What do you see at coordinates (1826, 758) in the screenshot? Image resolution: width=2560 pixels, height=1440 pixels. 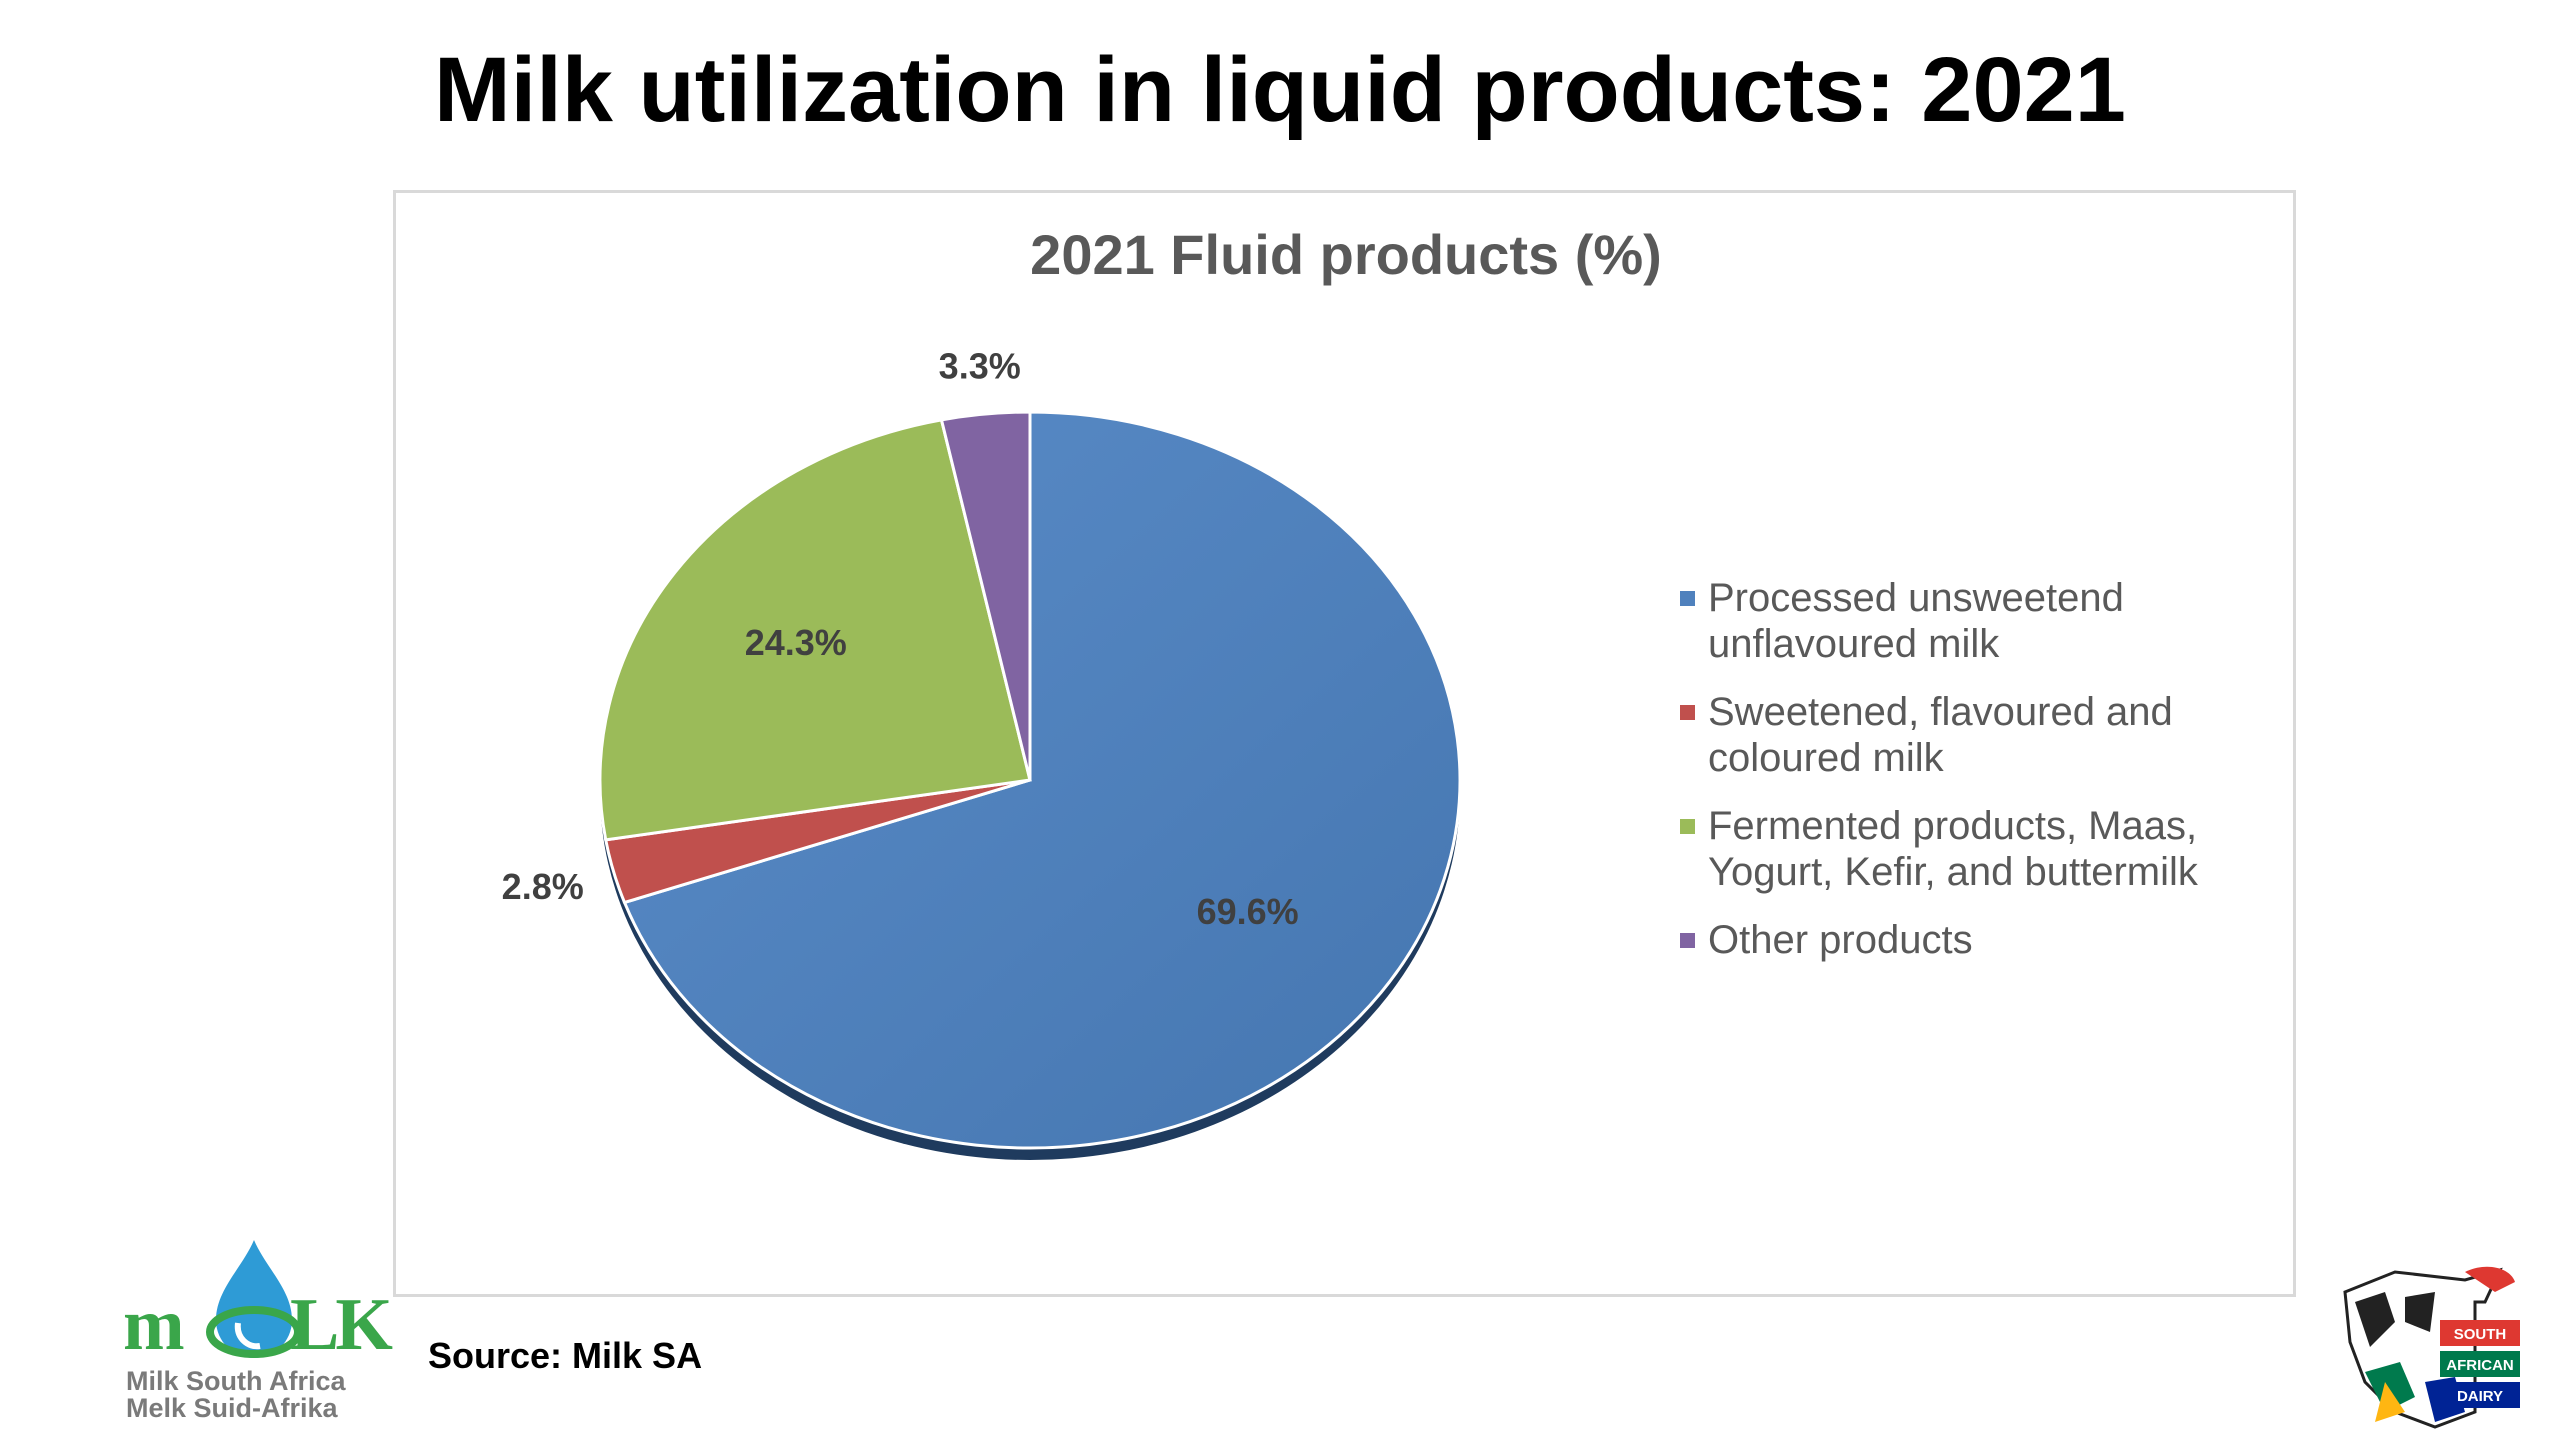 I see `legend-label-line: coloured milk` at bounding box center [1826, 758].